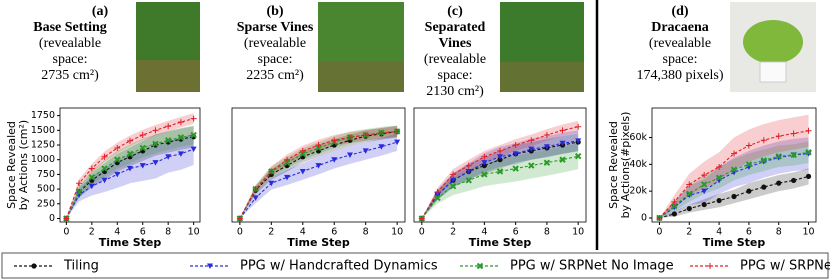  What do you see at coordinates (455, 43) in the screenshot?
I see `panel-subtitle: Vines` at bounding box center [455, 43].